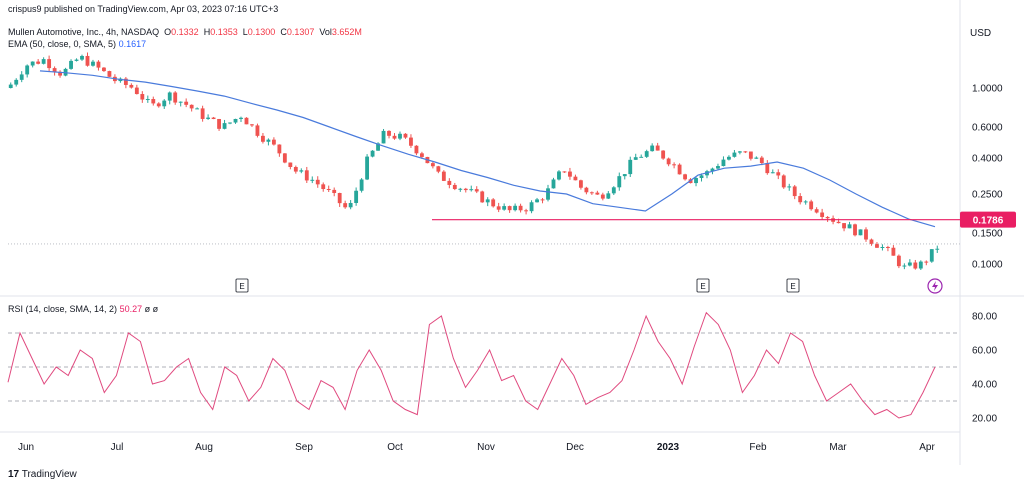 Image resolution: width=1024 pixels, height=487 pixels. I want to click on time-tick-label: Feb, so click(758, 447).